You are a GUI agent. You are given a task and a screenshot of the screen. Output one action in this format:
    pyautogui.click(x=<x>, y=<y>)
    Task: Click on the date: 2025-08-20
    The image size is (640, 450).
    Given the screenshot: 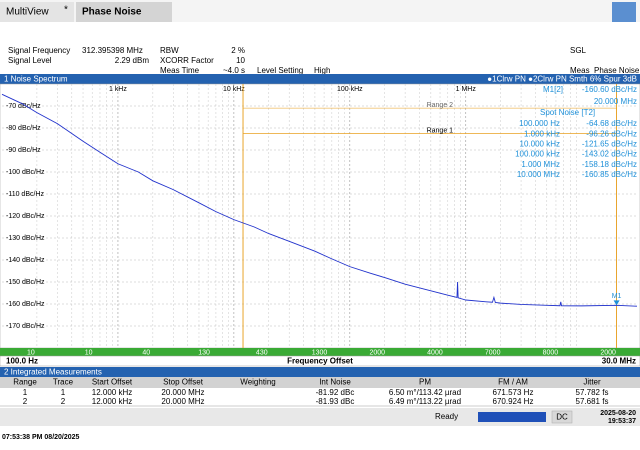 What is the action you would take?
    pyautogui.click(x=618, y=413)
    